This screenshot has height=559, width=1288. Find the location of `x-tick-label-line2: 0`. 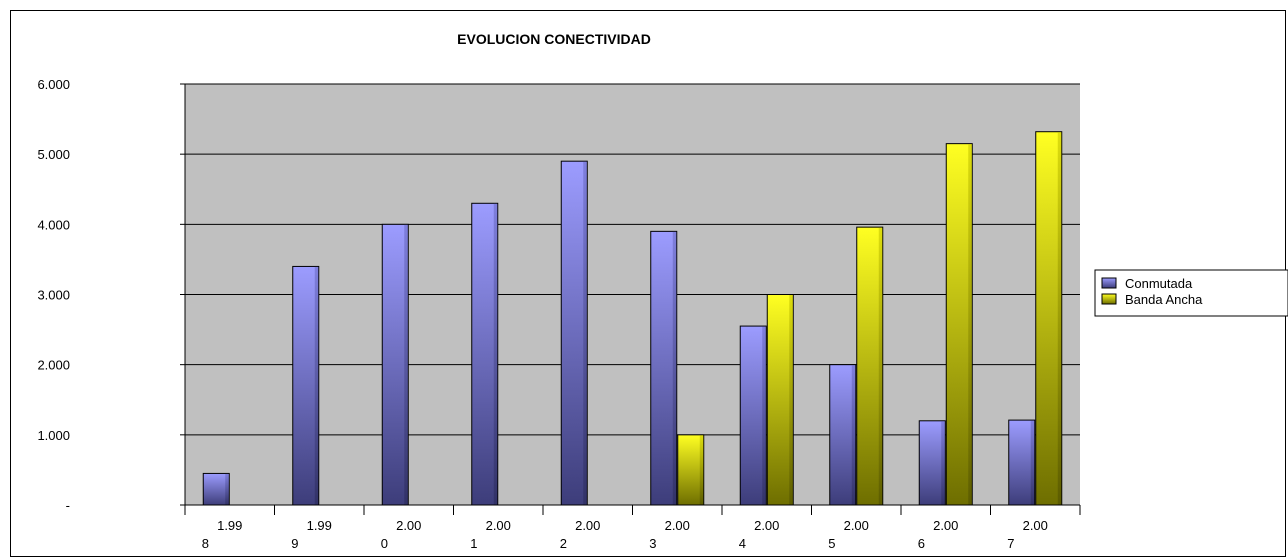

x-tick-label-line2: 0 is located at coordinates (384, 543).